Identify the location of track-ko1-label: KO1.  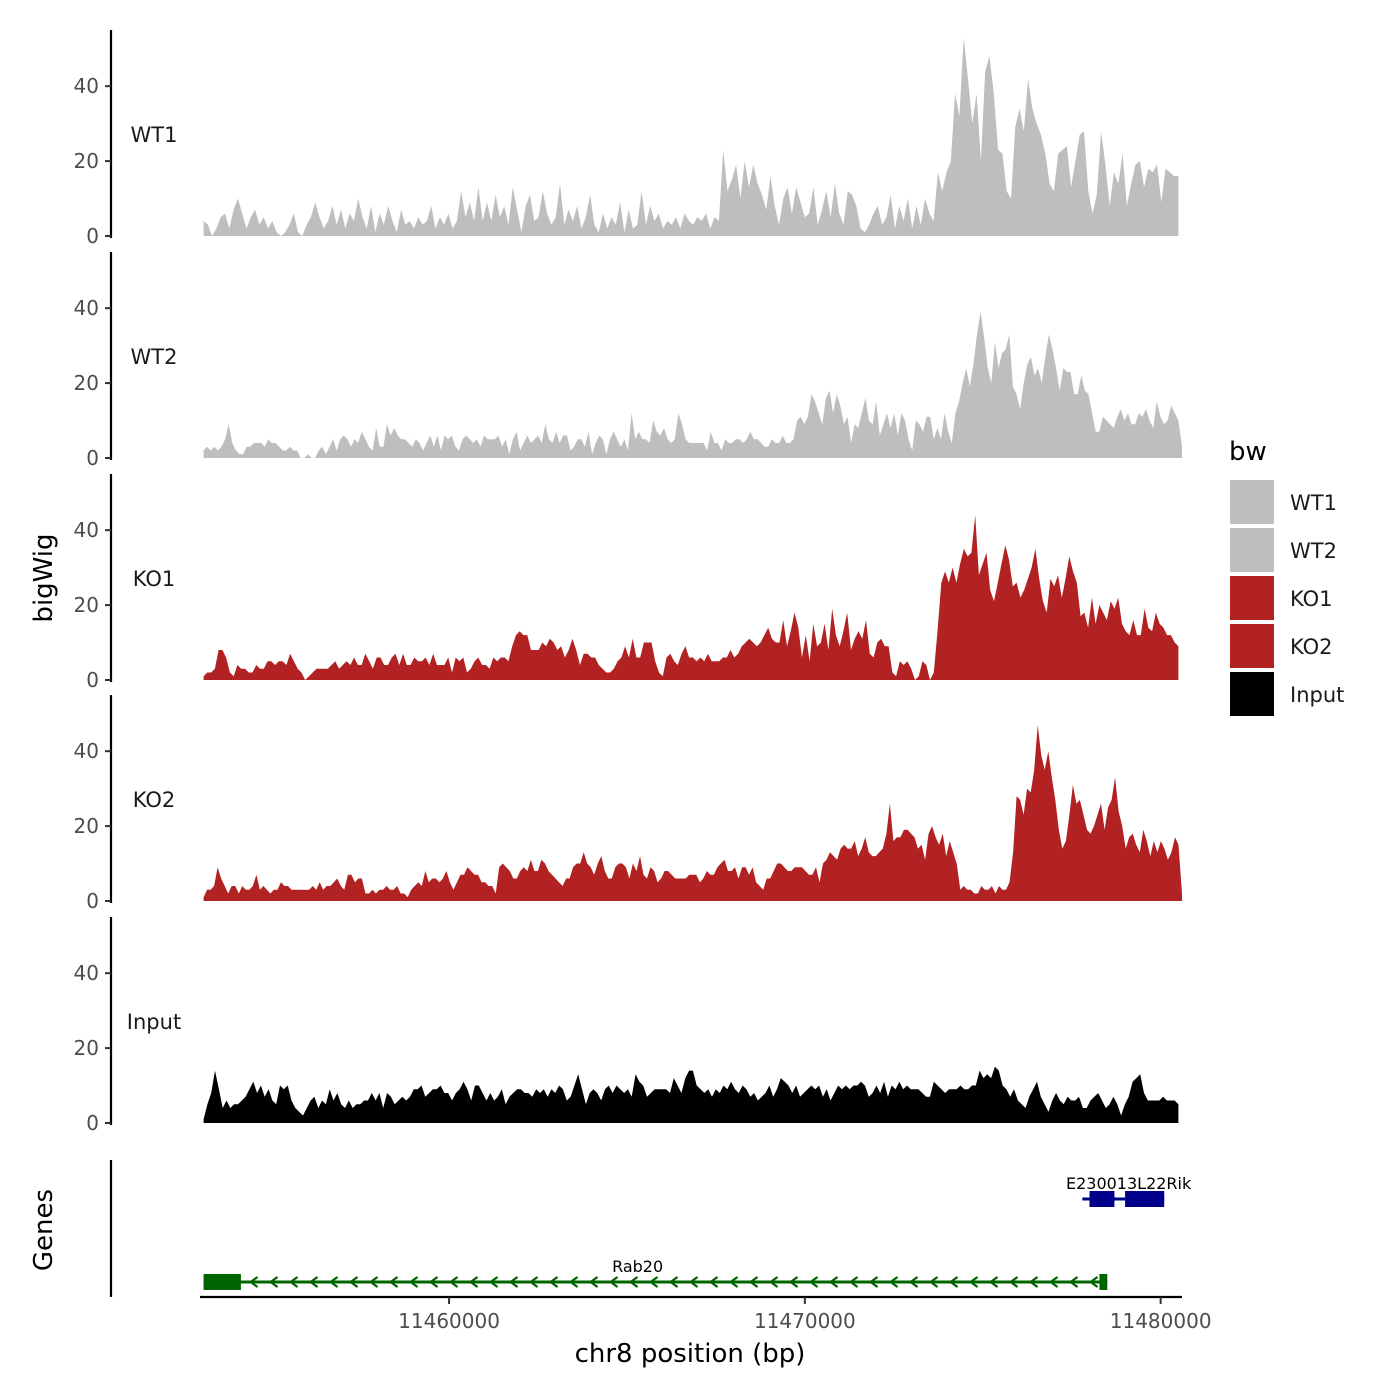
(154, 579).